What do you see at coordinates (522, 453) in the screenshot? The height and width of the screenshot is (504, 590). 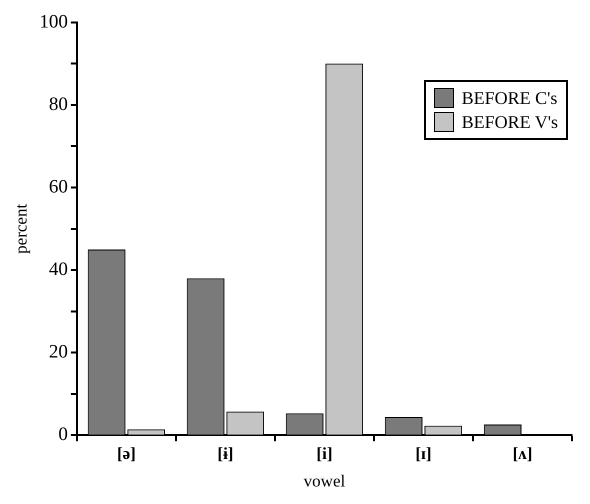 I see `x-tick-label: [ʌ]` at bounding box center [522, 453].